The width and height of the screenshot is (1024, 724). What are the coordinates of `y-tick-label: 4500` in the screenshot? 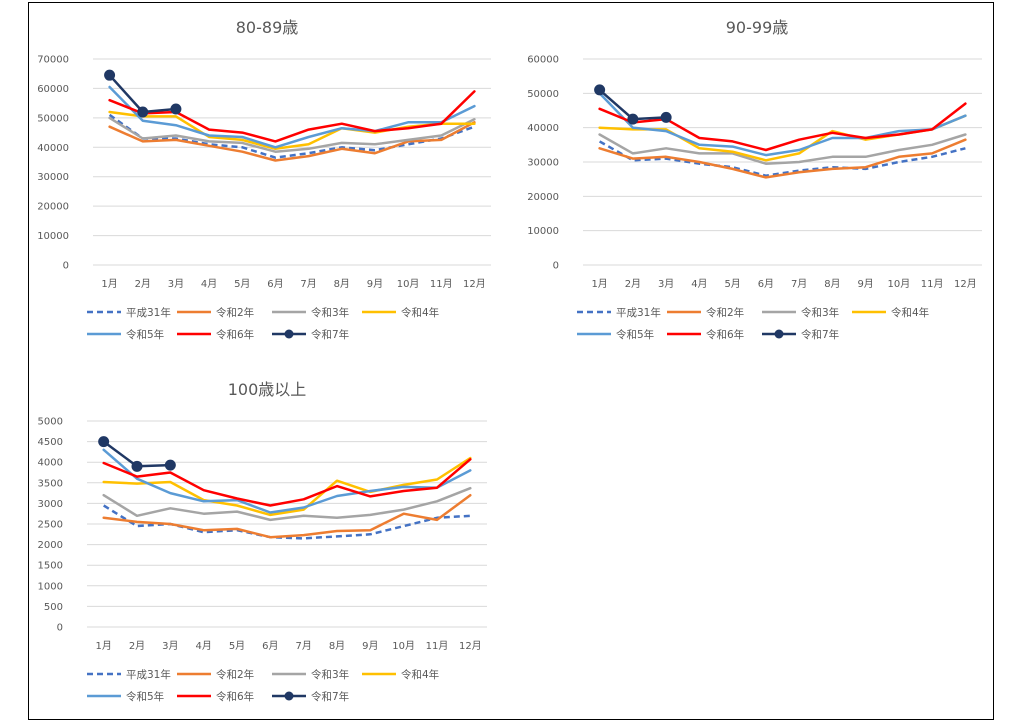 It's located at (50, 442).